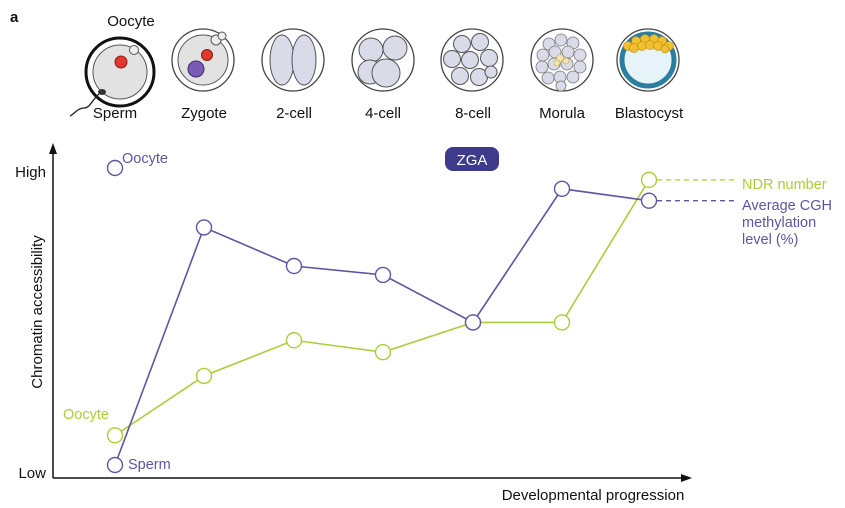  I want to click on stage-icons: Oocyte, so click(374, 65).